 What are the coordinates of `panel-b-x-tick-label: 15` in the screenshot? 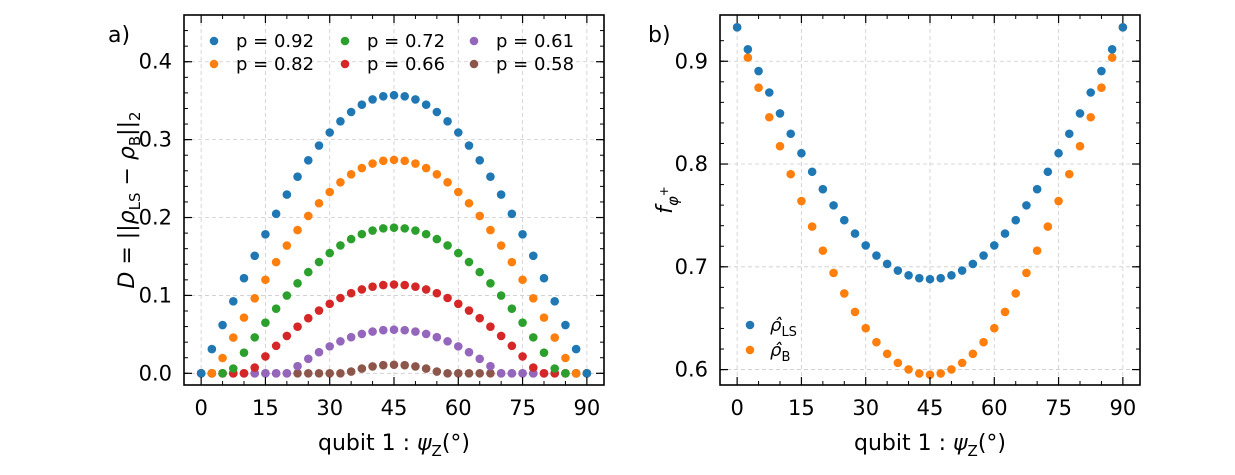 It's located at (801, 408).